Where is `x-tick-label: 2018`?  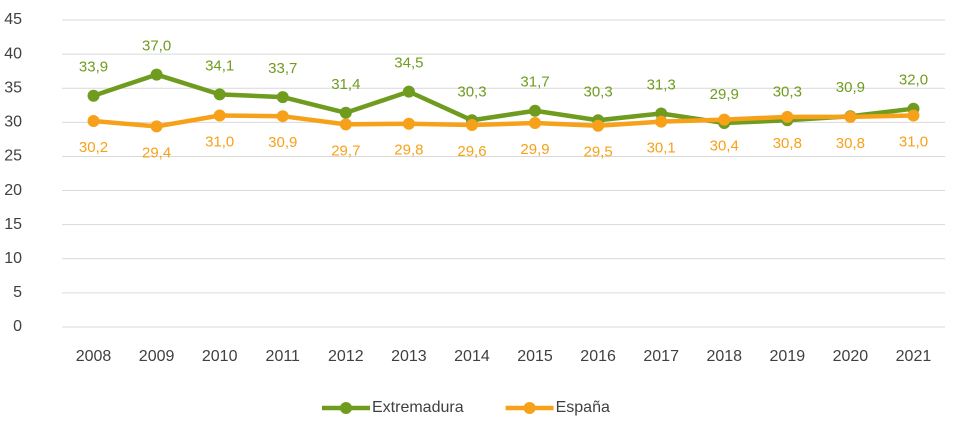 x-tick-label: 2018 is located at coordinates (724, 356).